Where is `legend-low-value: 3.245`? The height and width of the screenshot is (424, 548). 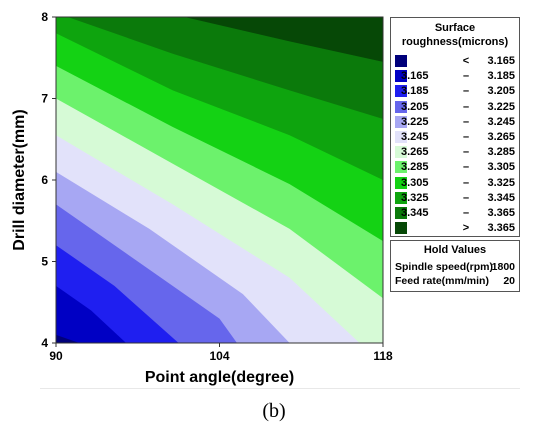 legend-low-value: 3.245 is located at coordinates (415, 137).